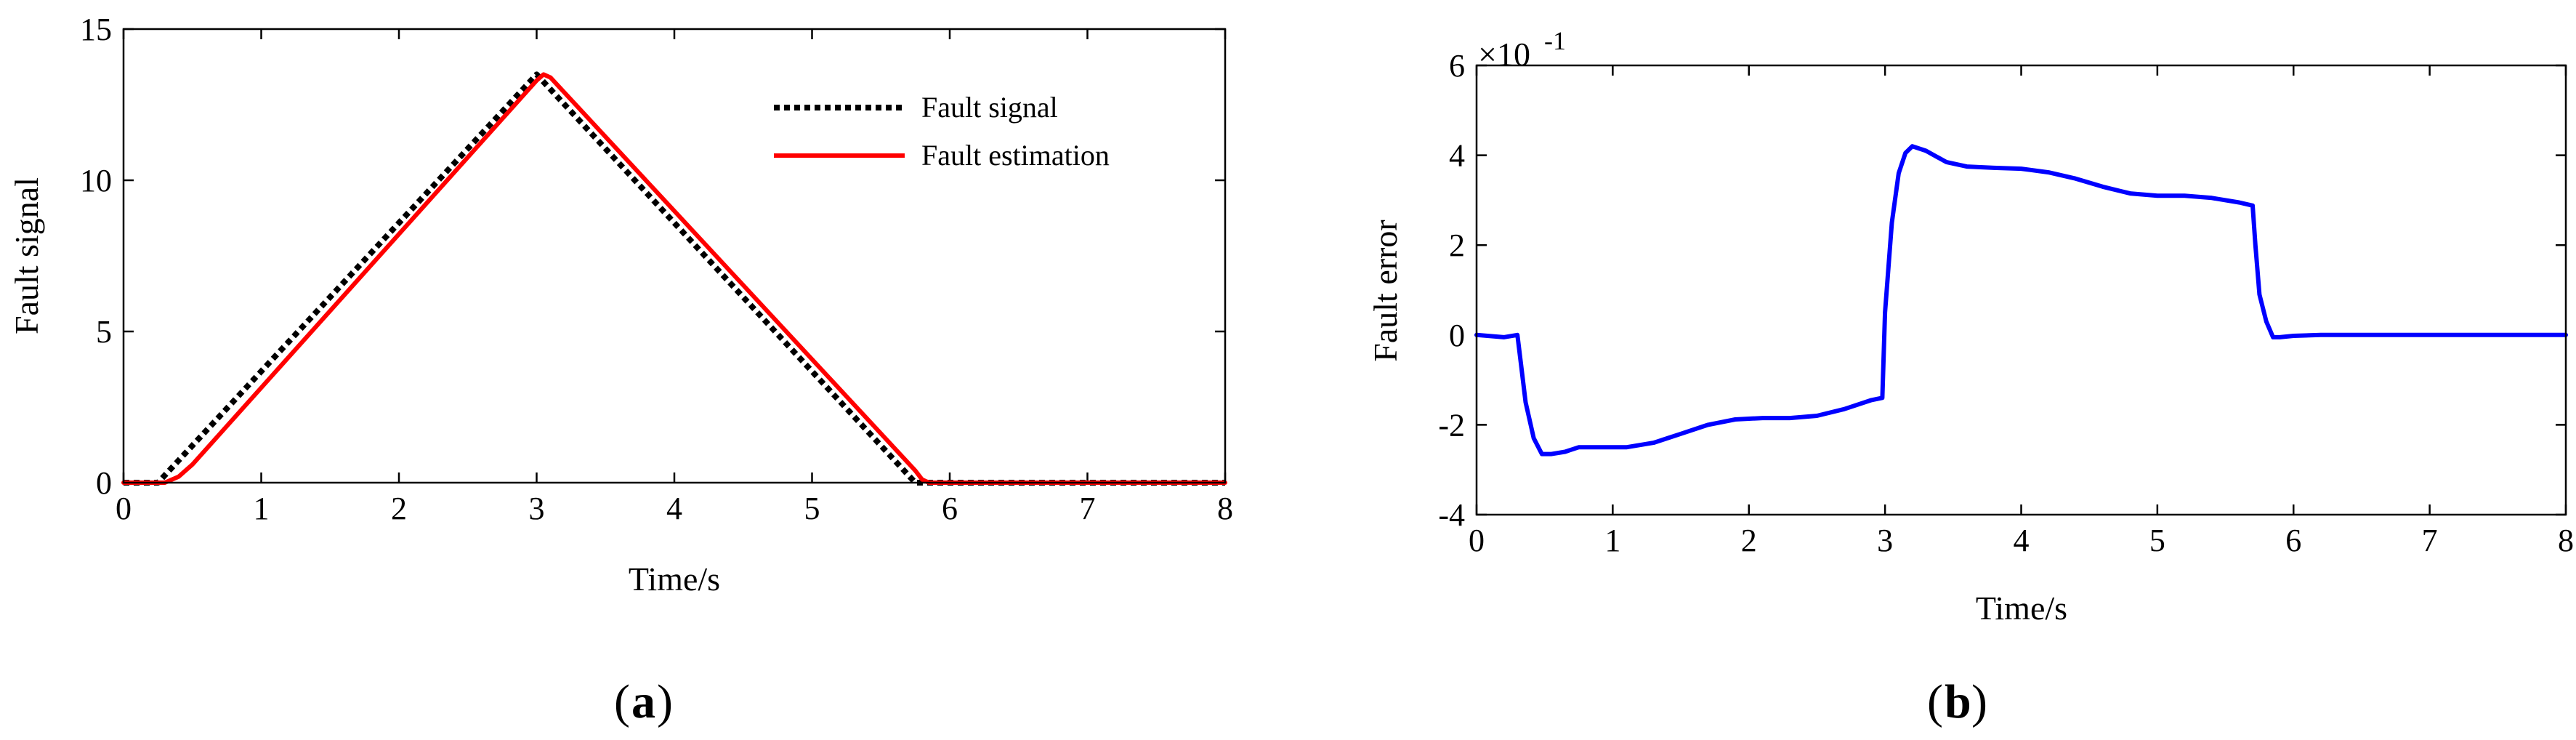 This screenshot has width=2576, height=740. Describe the element at coordinates (1504, 54) in the screenshot. I see `scale-note-base: ×10` at that location.